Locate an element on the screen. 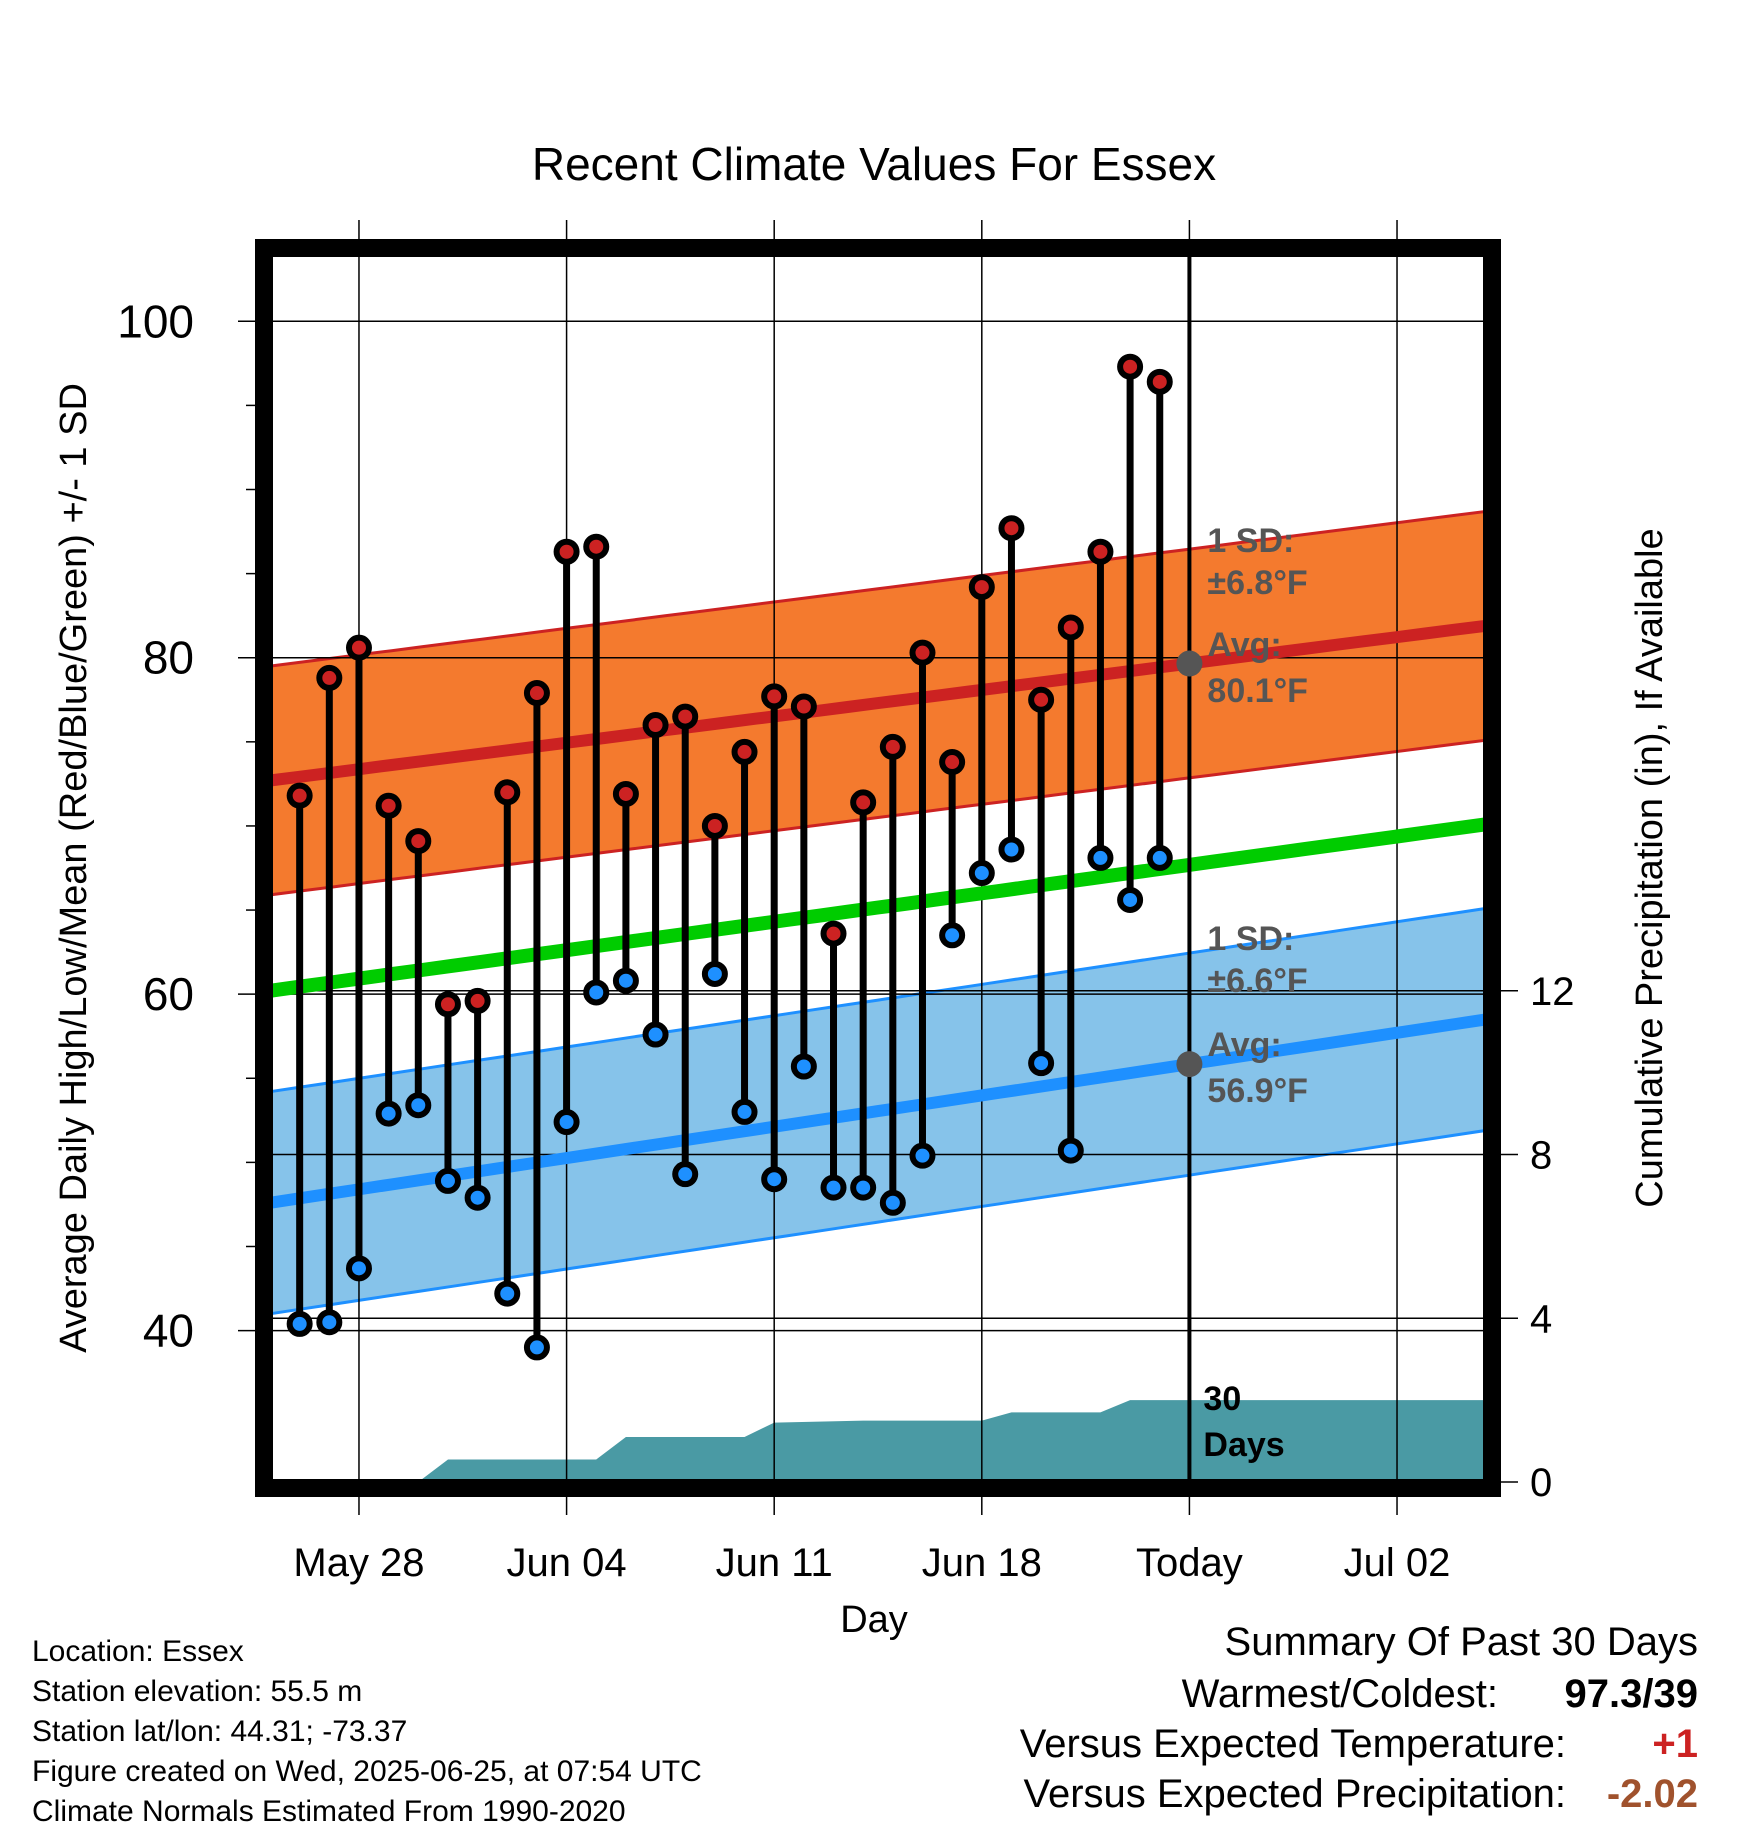 The height and width of the screenshot is (1832, 1748). y-tick-label: 60 is located at coordinates (168, 994).